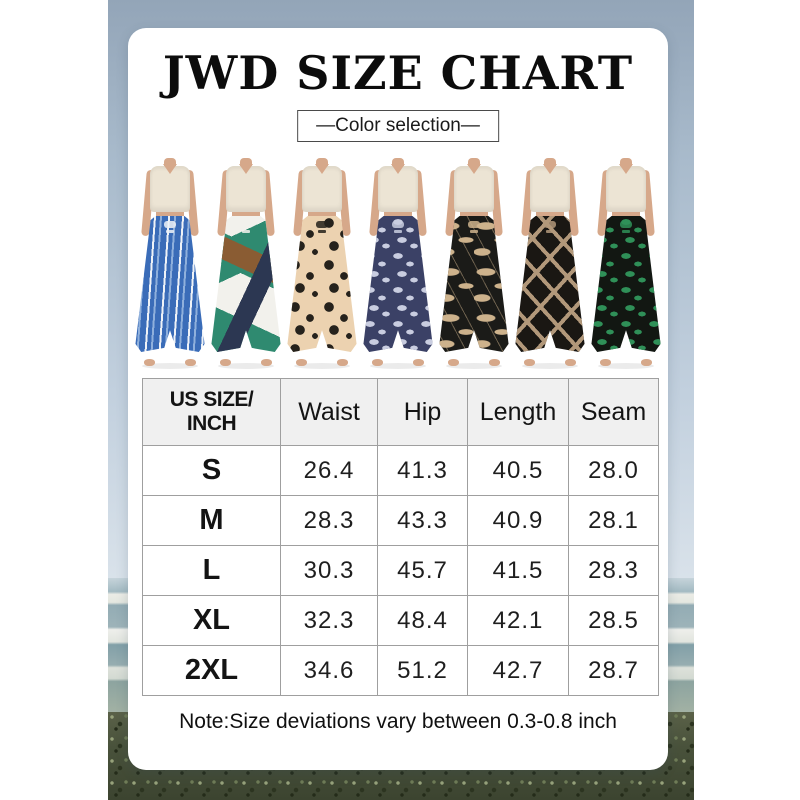 The image size is (800, 800). I want to click on model-photo-black-palm-leaf, so click(474, 264).